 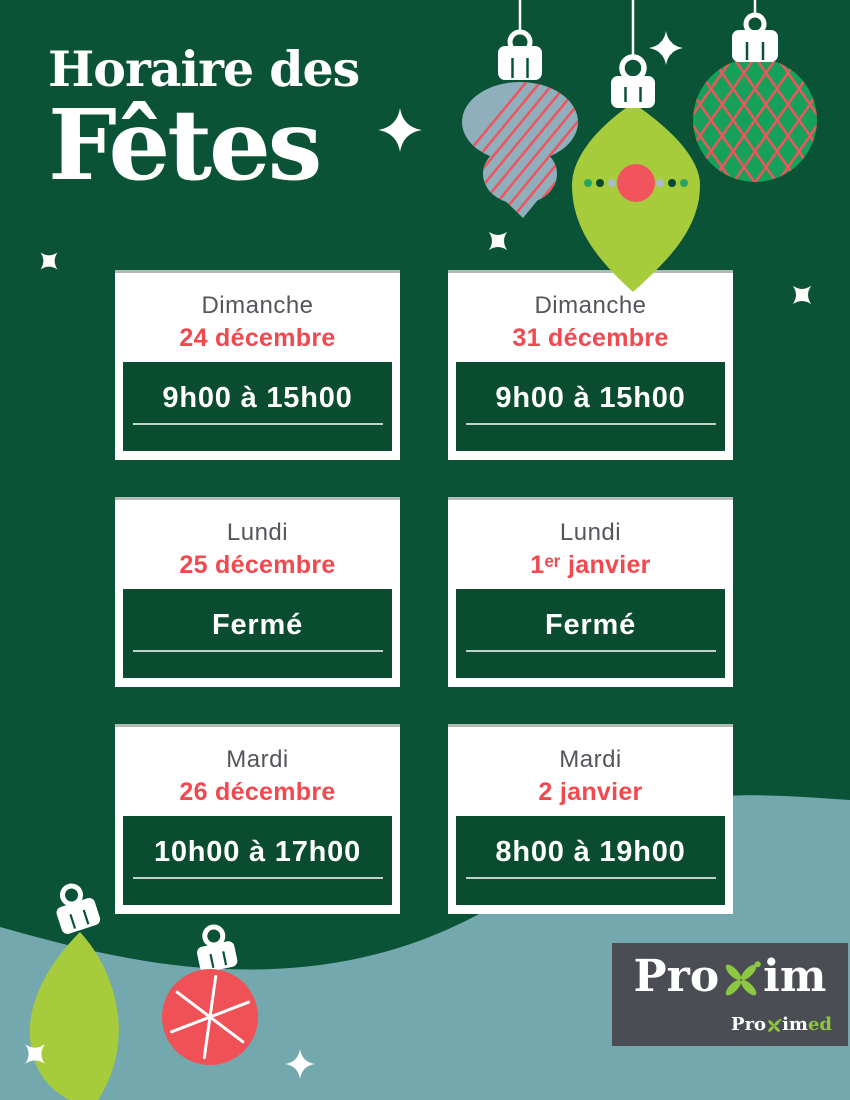 I want to click on proxim-wordmark: Pro im, so click(x=730, y=977).